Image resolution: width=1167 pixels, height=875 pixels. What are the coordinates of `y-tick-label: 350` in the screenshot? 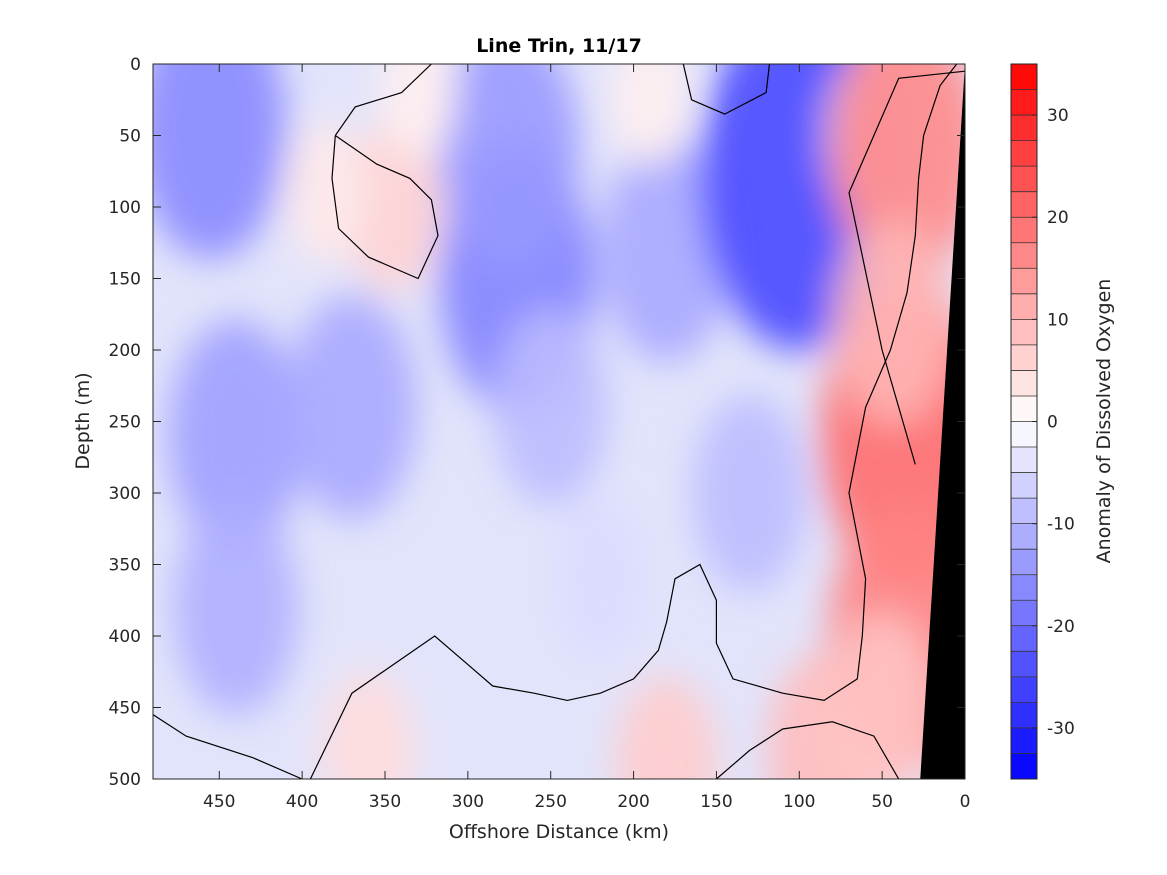 It's located at (125, 566).